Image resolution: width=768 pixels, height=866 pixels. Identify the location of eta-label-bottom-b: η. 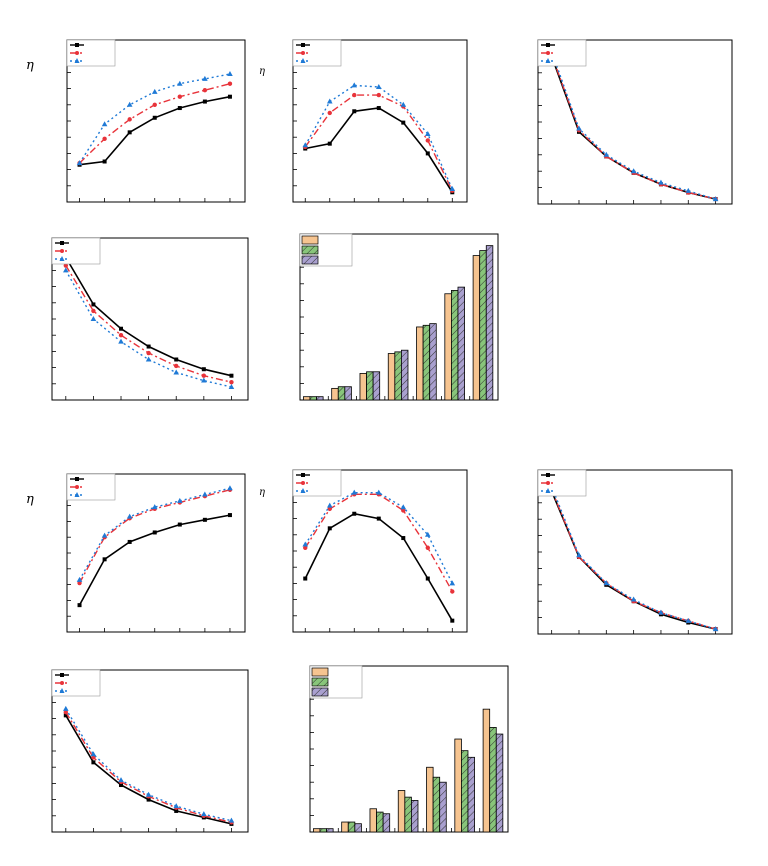
(262, 492).